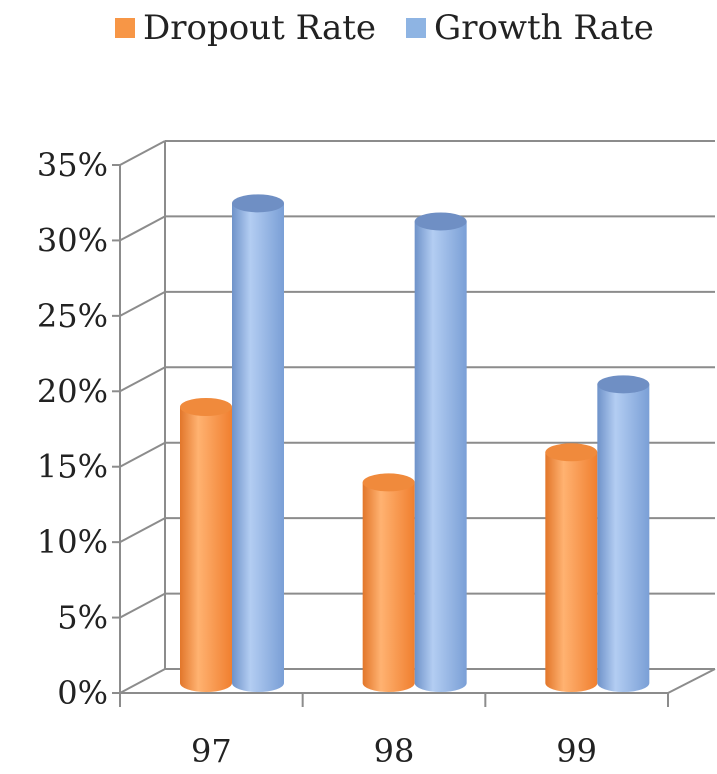 This screenshot has width=717, height=774. What do you see at coordinates (211, 751) in the screenshot?
I see `x-tick-label: 97` at bounding box center [211, 751].